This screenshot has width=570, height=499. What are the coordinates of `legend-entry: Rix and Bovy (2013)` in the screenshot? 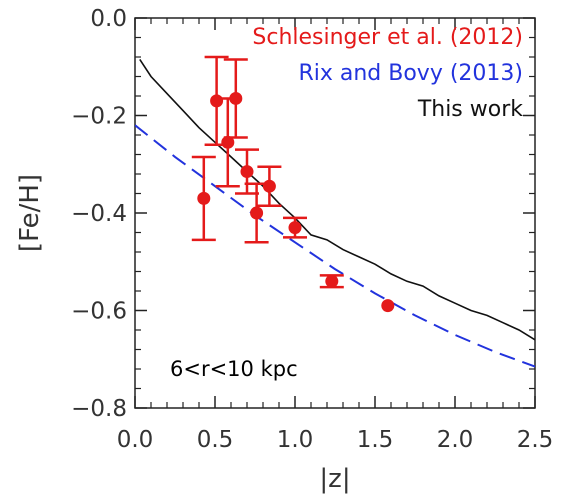 It's located at (410, 73).